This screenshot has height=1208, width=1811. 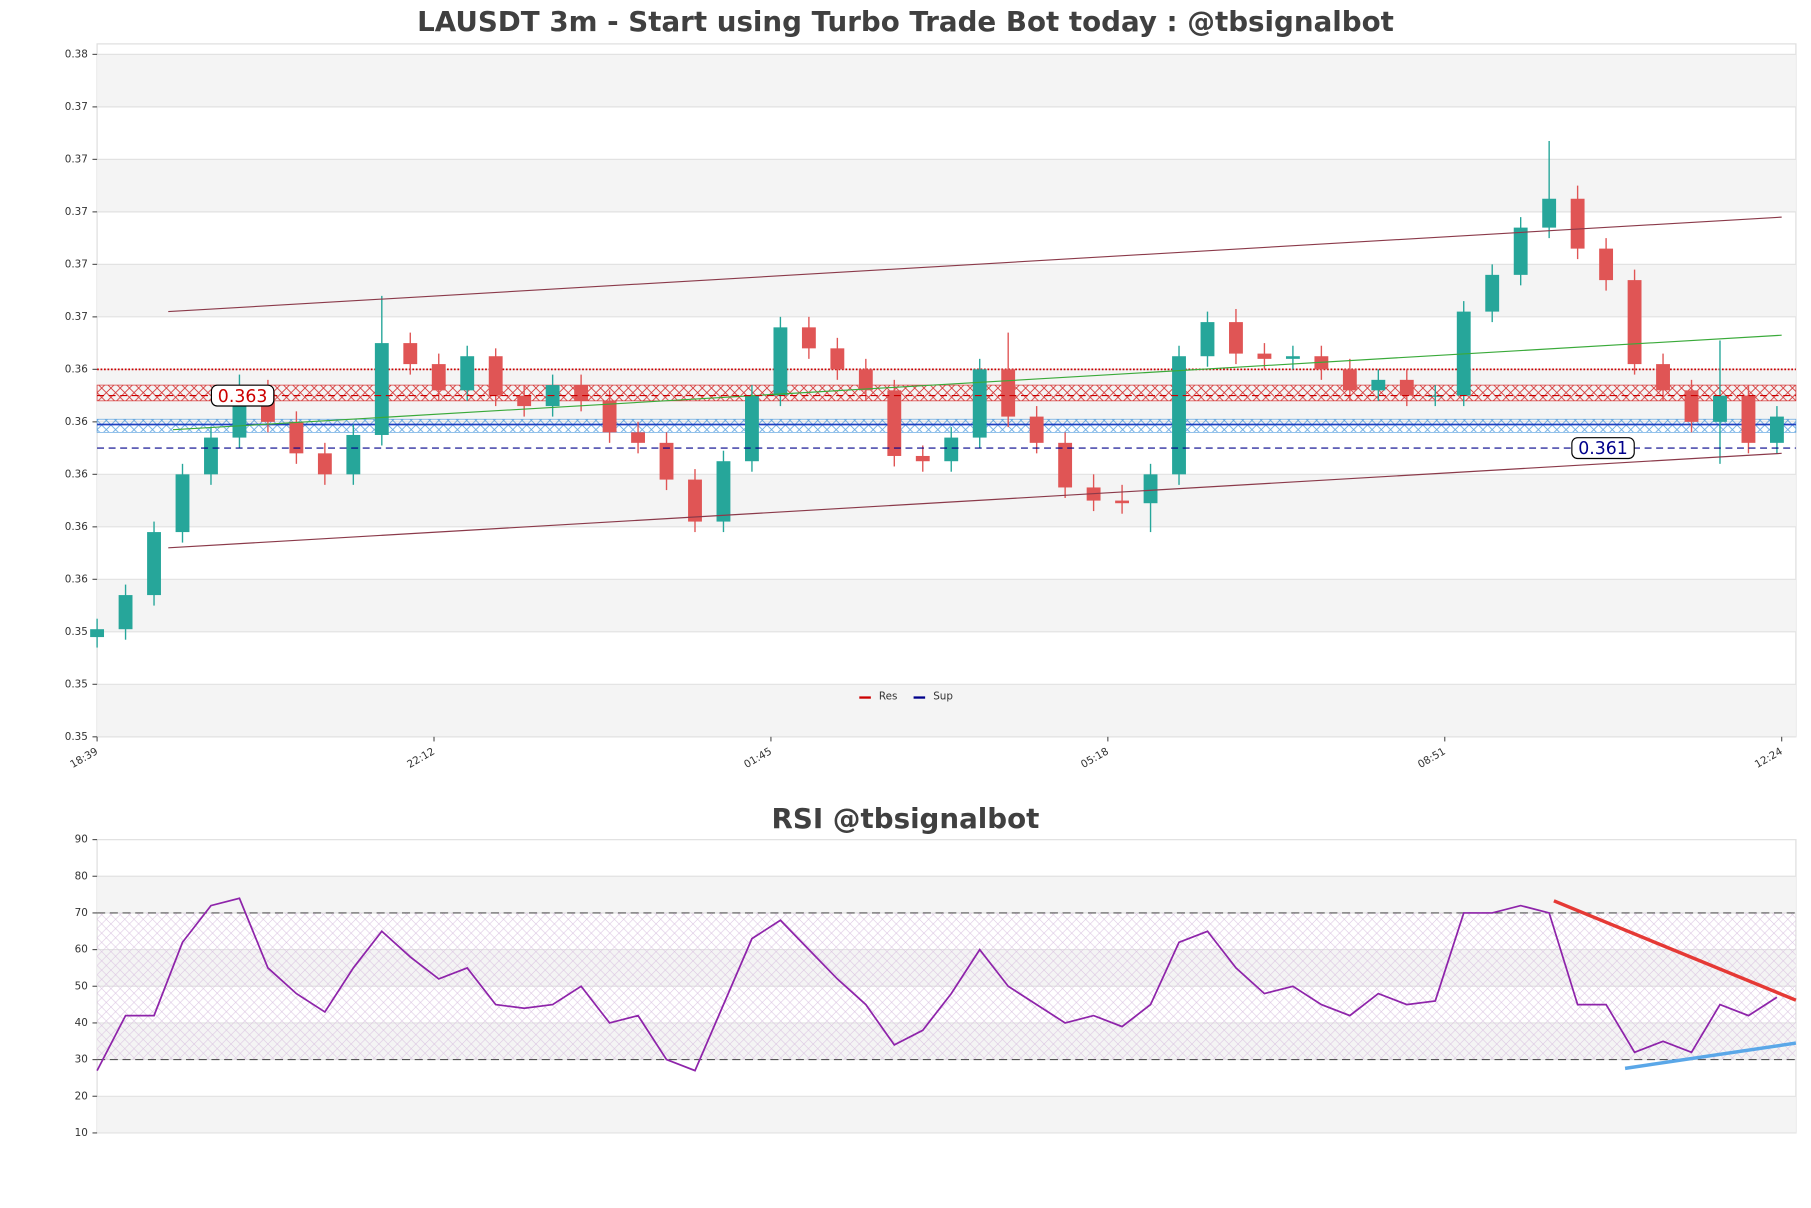 What do you see at coordinates (1095, 757) in the screenshot?
I see `x-tick-label: 05:18` at bounding box center [1095, 757].